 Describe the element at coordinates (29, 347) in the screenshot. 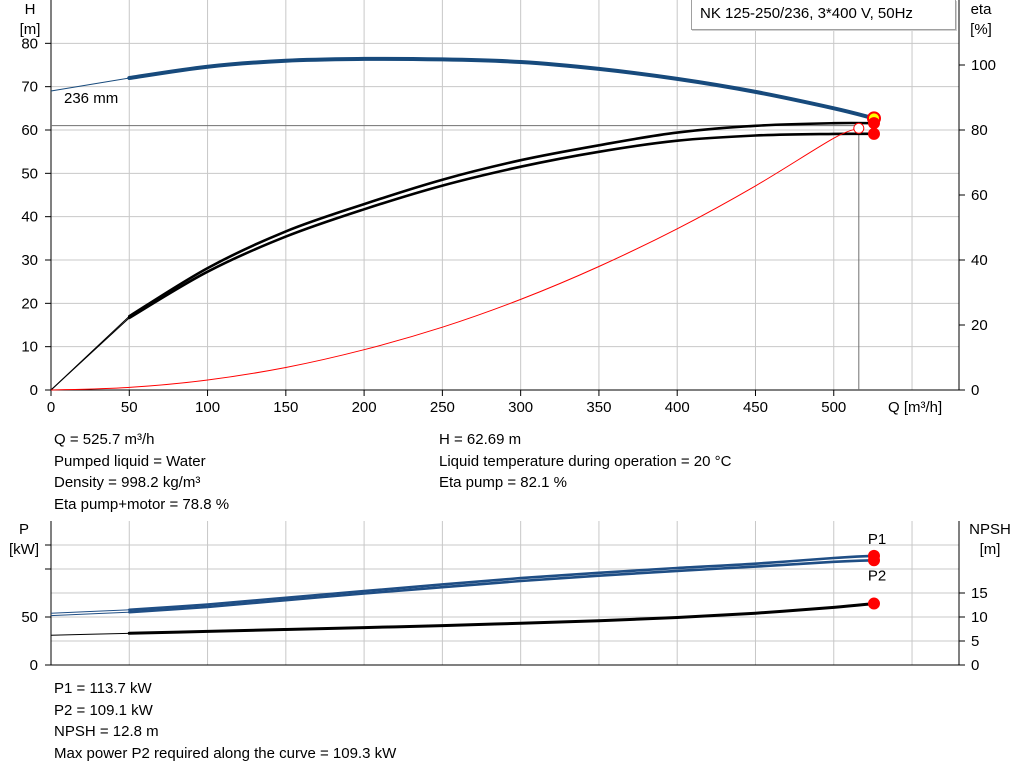

I see `h-tick-label: 10` at that location.